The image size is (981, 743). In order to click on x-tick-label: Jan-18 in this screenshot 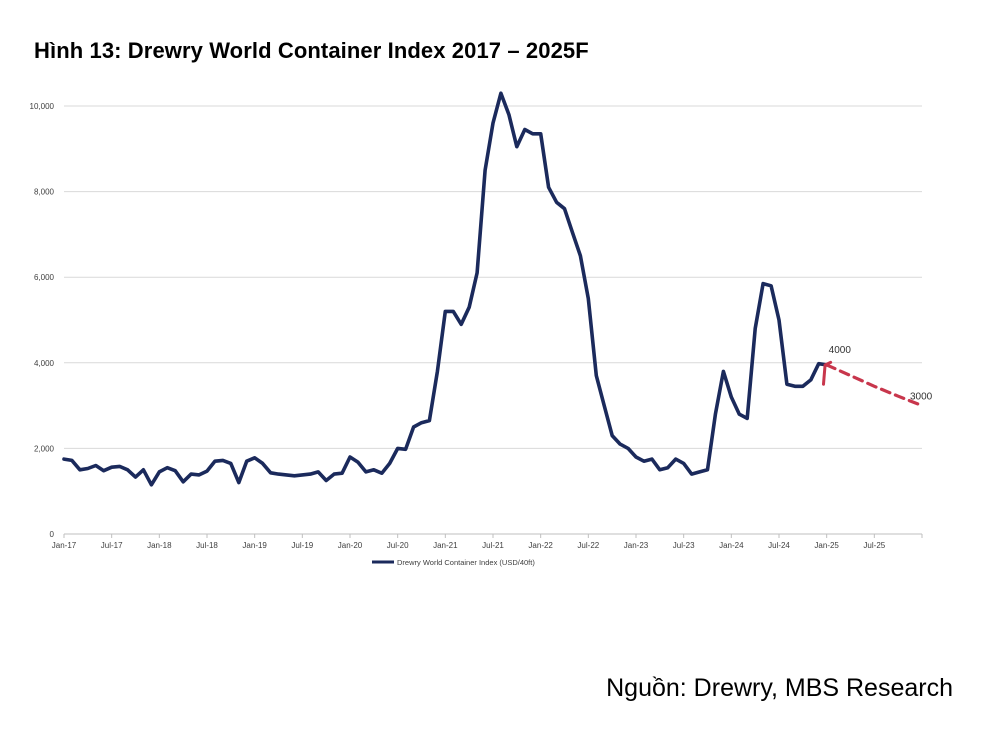, I will do `click(159, 545)`.